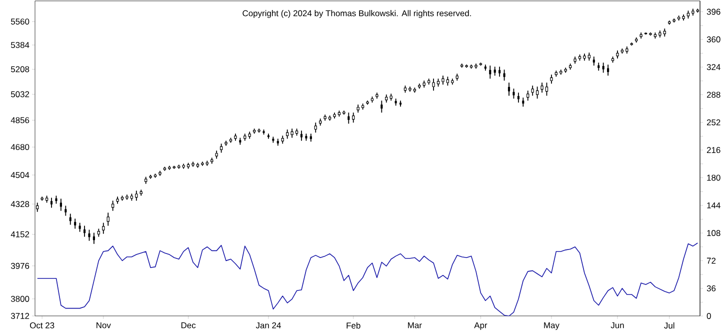  Describe the element at coordinates (20, 299) in the screenshot. I see `y-tick-label: 3800` at that location.